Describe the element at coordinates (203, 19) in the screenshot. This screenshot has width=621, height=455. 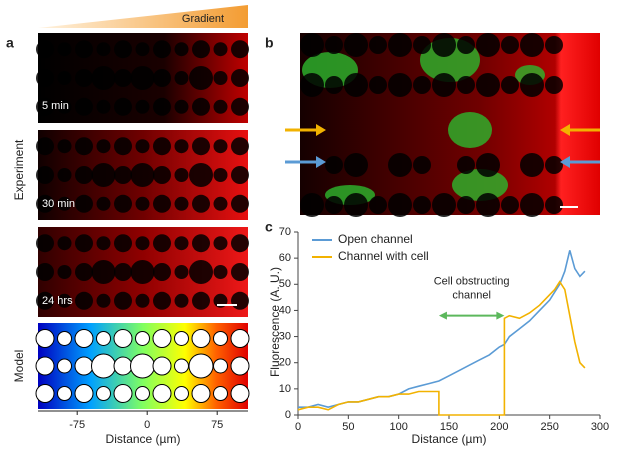
I see `gradient-label: Gradient` at that location.